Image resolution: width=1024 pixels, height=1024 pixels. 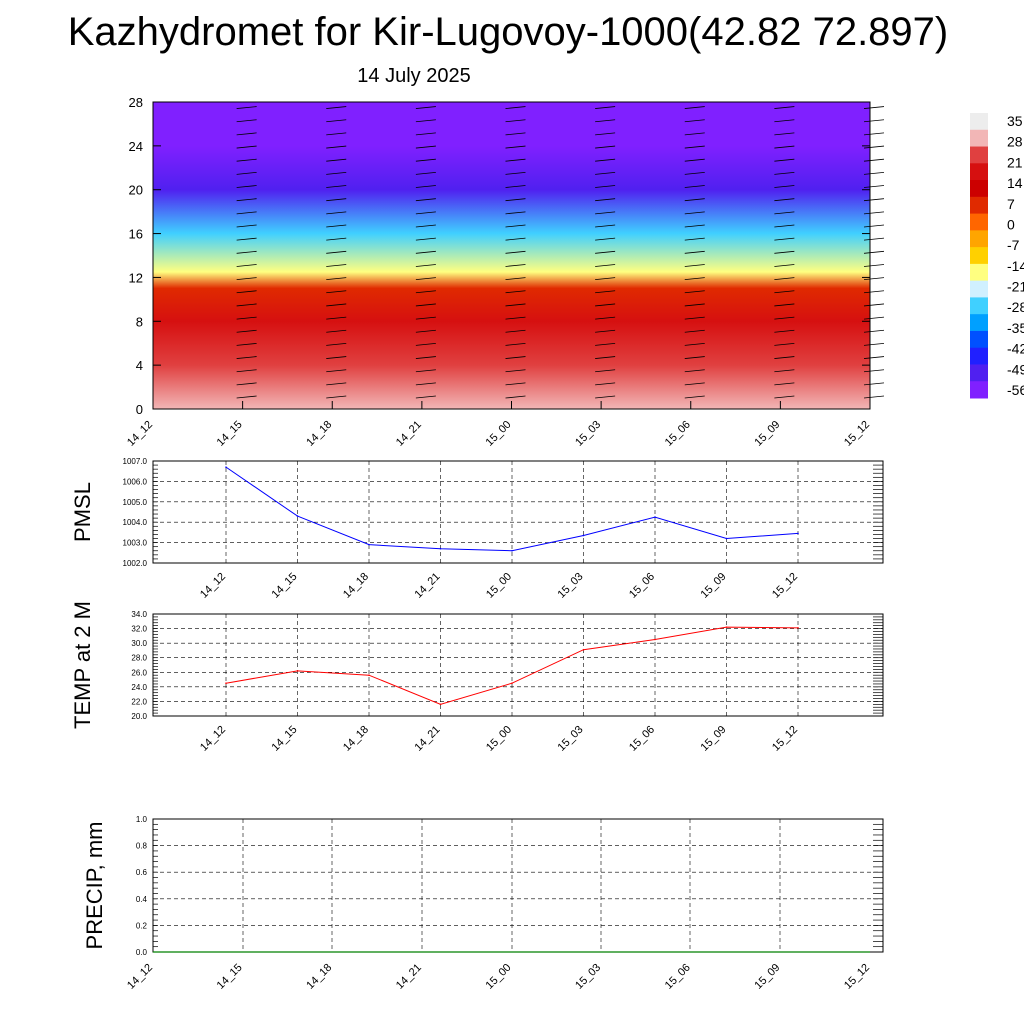 What do you see at coordinates (1015, 307) in the screenshot?
I see `colorbar-label: -28` at bounding box center [1015, 307].